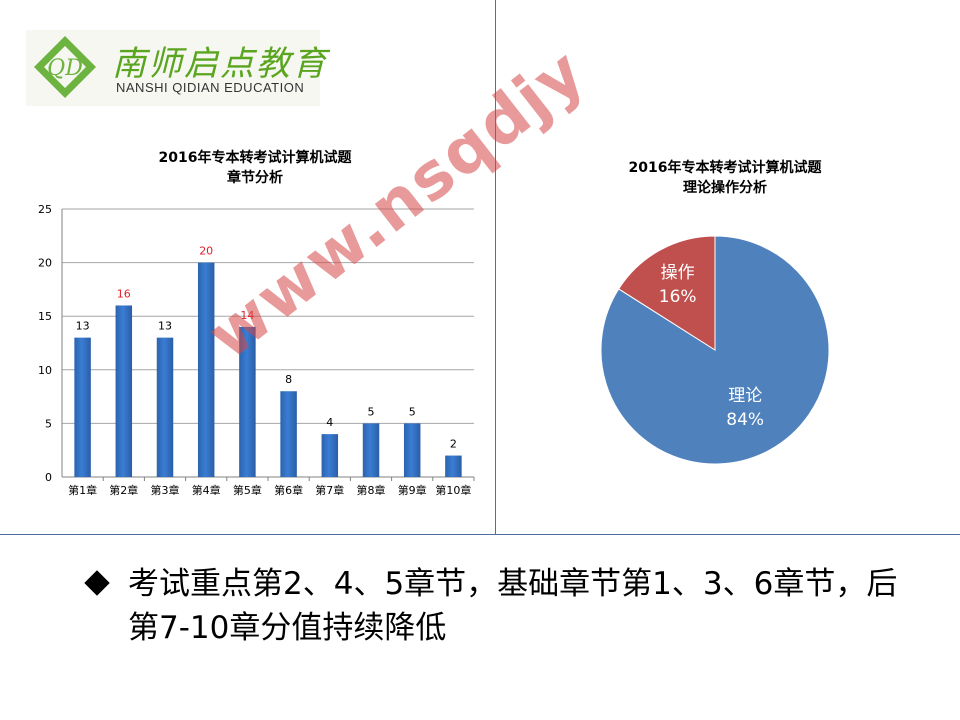 The image size is (960, 720). Describe the element at coordinates (725, 188) in the screenshot. I see `pie-chart-title-line2: 理论操作分析` at that location.